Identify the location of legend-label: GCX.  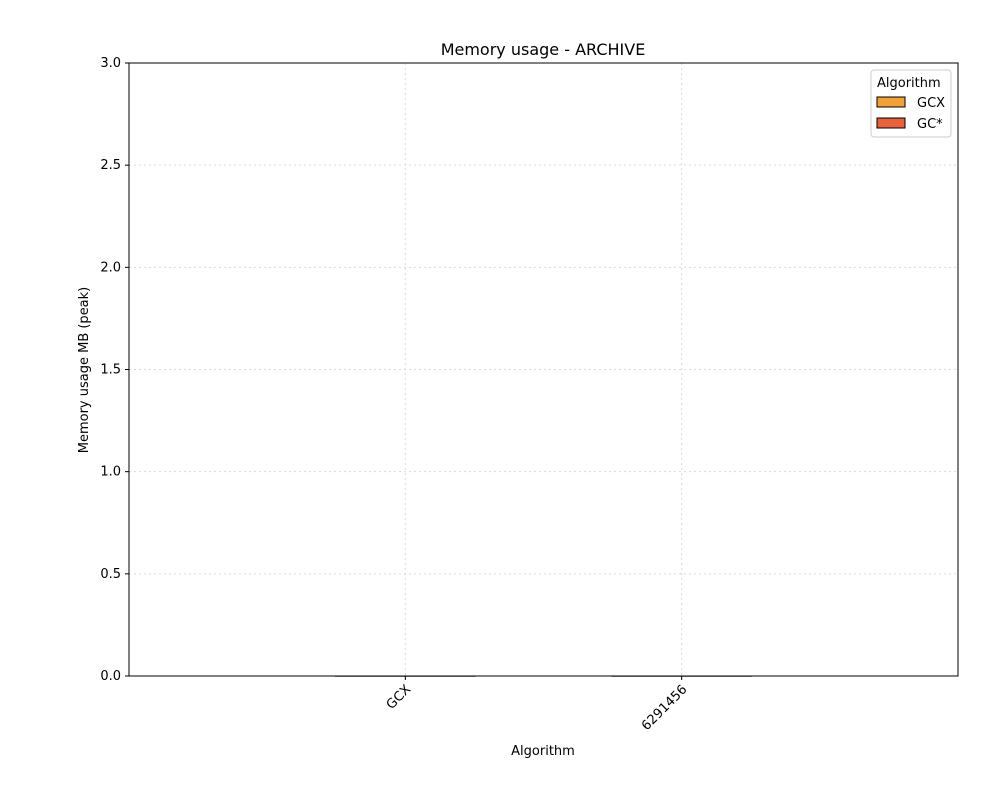
(931, 103).